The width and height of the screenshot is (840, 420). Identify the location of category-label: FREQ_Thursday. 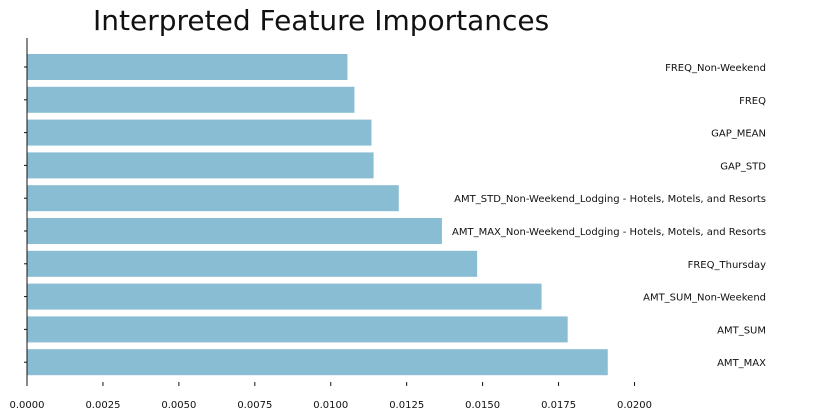
(727, 265).